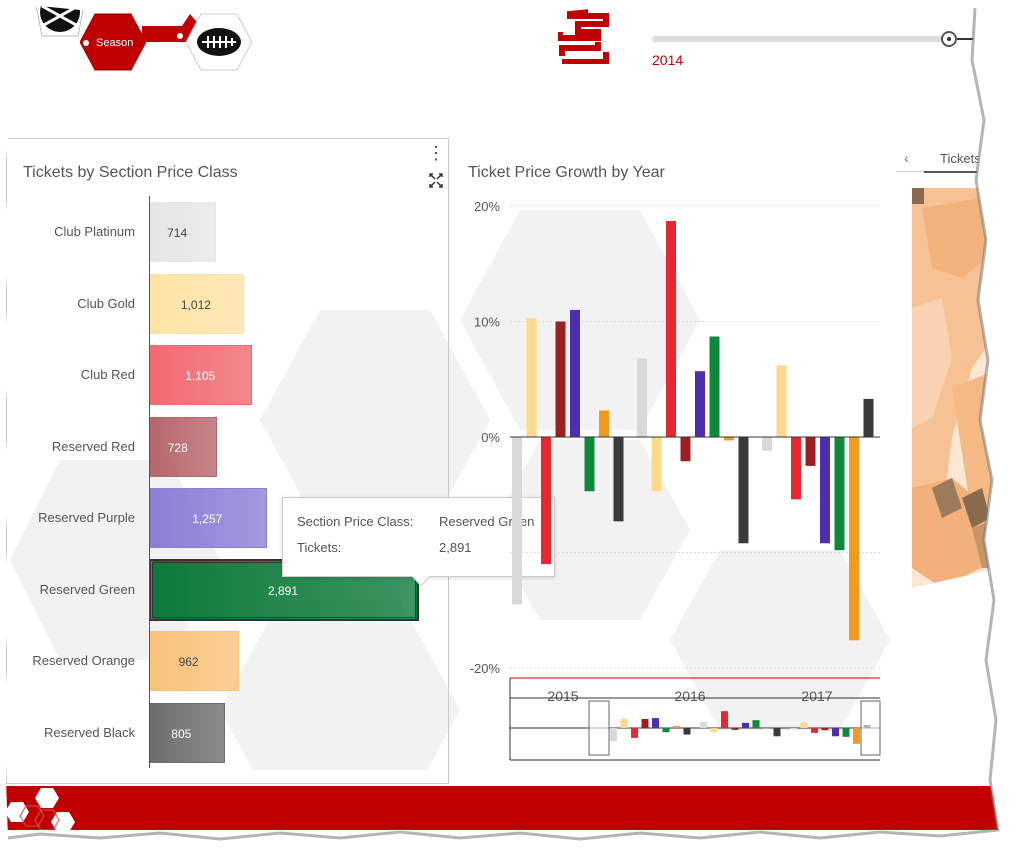 The width and height of the screenshot is (1020, 853). What do you see at coordinates (107, 374) in the screenshot?
I see `category-label: Club Red` at bounding box center [107, 374].